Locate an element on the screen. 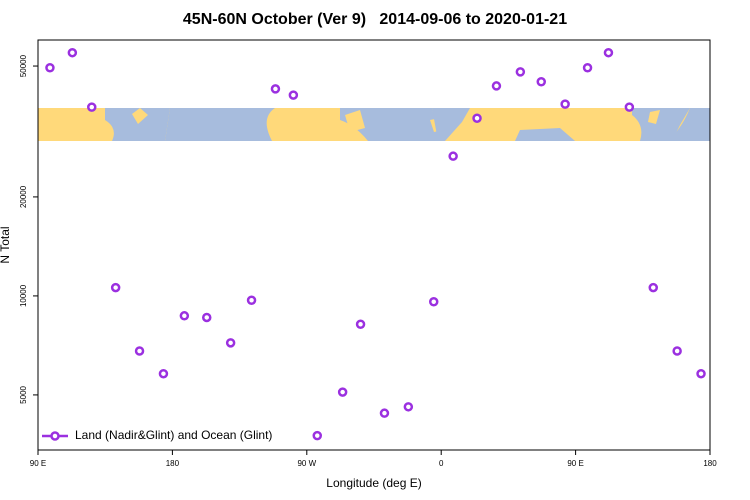  y-tick-label: 50000 is located at coordinates (23, 65).